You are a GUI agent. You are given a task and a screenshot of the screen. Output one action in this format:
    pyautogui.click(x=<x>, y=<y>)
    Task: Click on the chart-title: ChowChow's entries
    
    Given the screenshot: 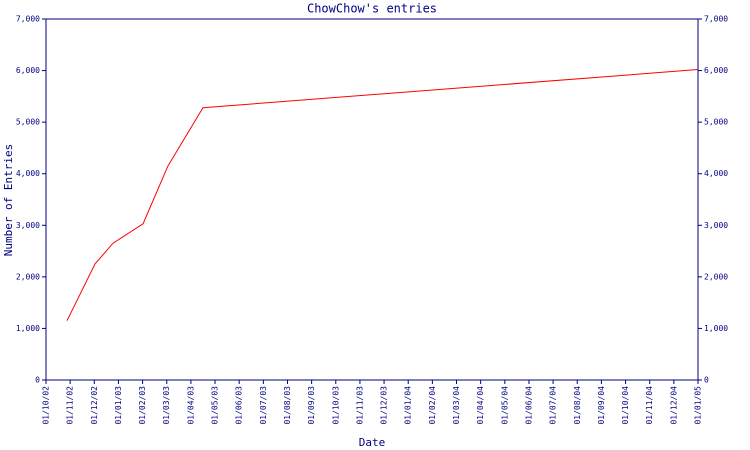 What is the action you would take?
    pyautogui.click(x=372, y=9)
    